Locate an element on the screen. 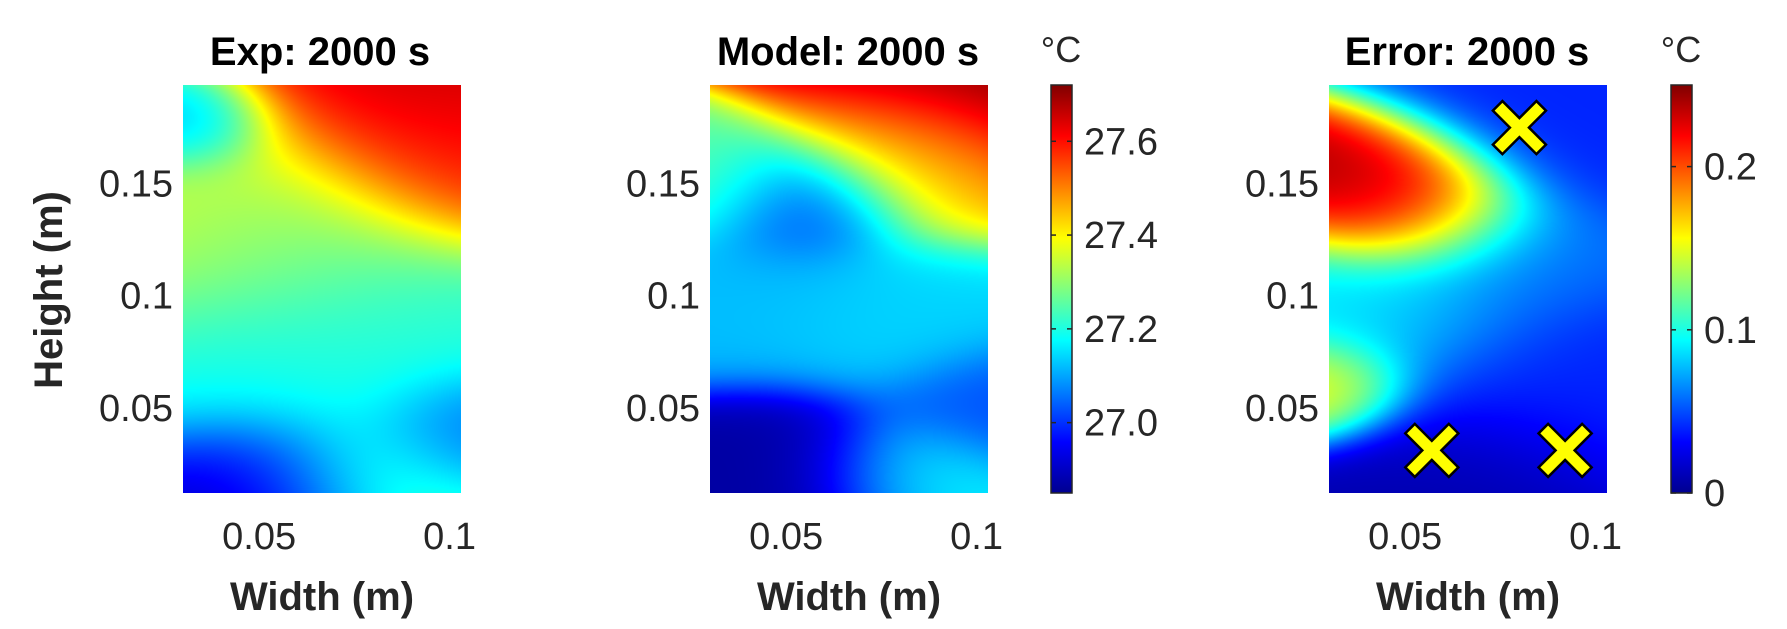 Image resolution: width=1787 pixels, height=629 pixels. panel-error-heatmap is located at coordinates (1468, 289).